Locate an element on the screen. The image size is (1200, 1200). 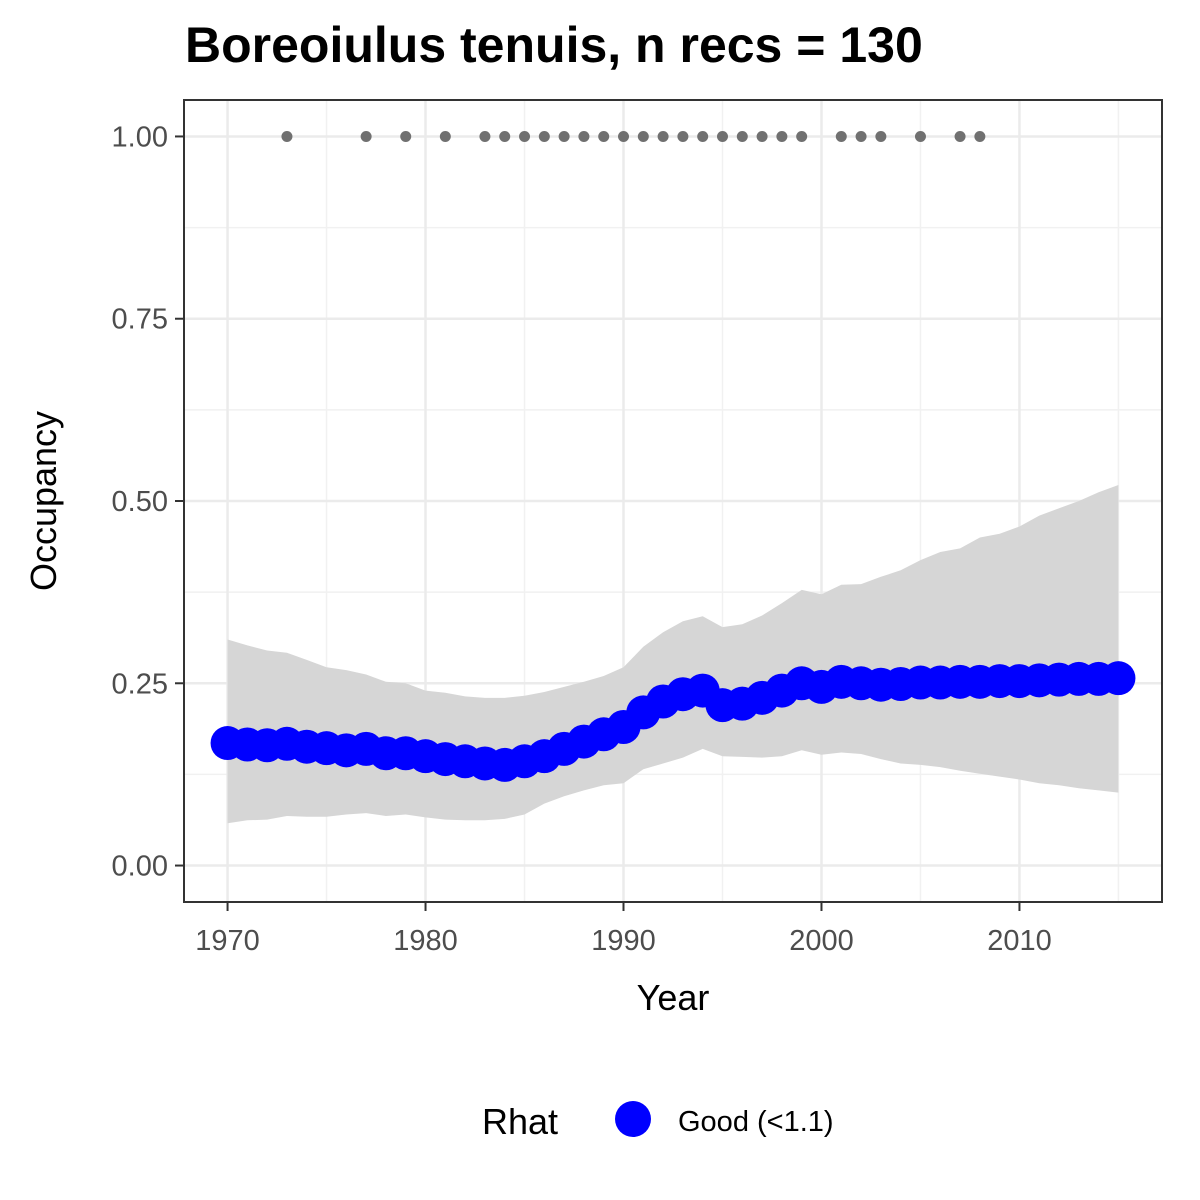
y-axis: 0.00 0.25 0.50 0.75 1.00 is located at coordinates (148, 502).